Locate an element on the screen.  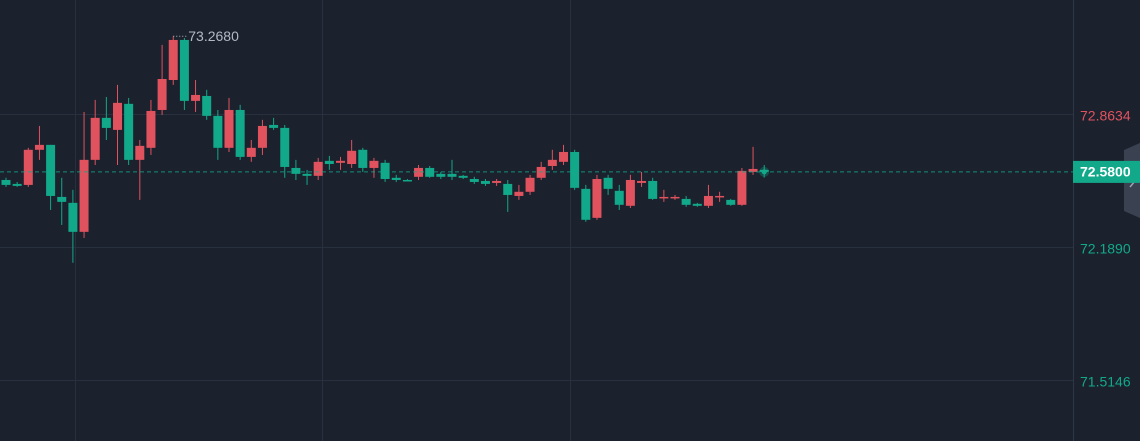
last-price-badge is located at coordinates (1106, 171).